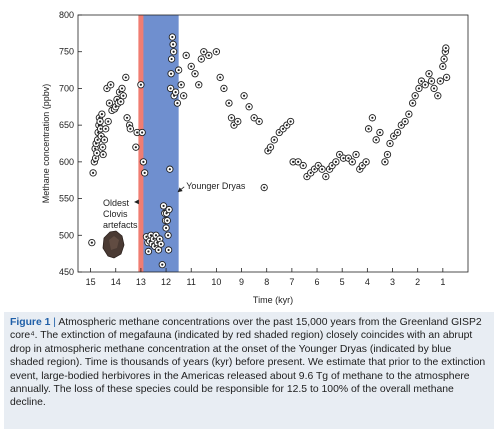  What do you see at coordinates (442, 282) in the screenshot?
I see `x-tick-label: 1` at bounding box center [442, 282].